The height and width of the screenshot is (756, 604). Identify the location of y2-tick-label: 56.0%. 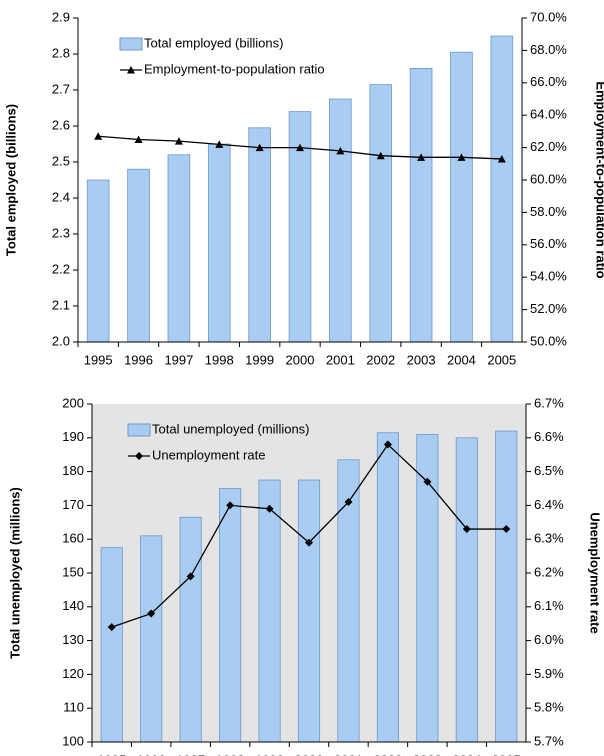
(548, 243).